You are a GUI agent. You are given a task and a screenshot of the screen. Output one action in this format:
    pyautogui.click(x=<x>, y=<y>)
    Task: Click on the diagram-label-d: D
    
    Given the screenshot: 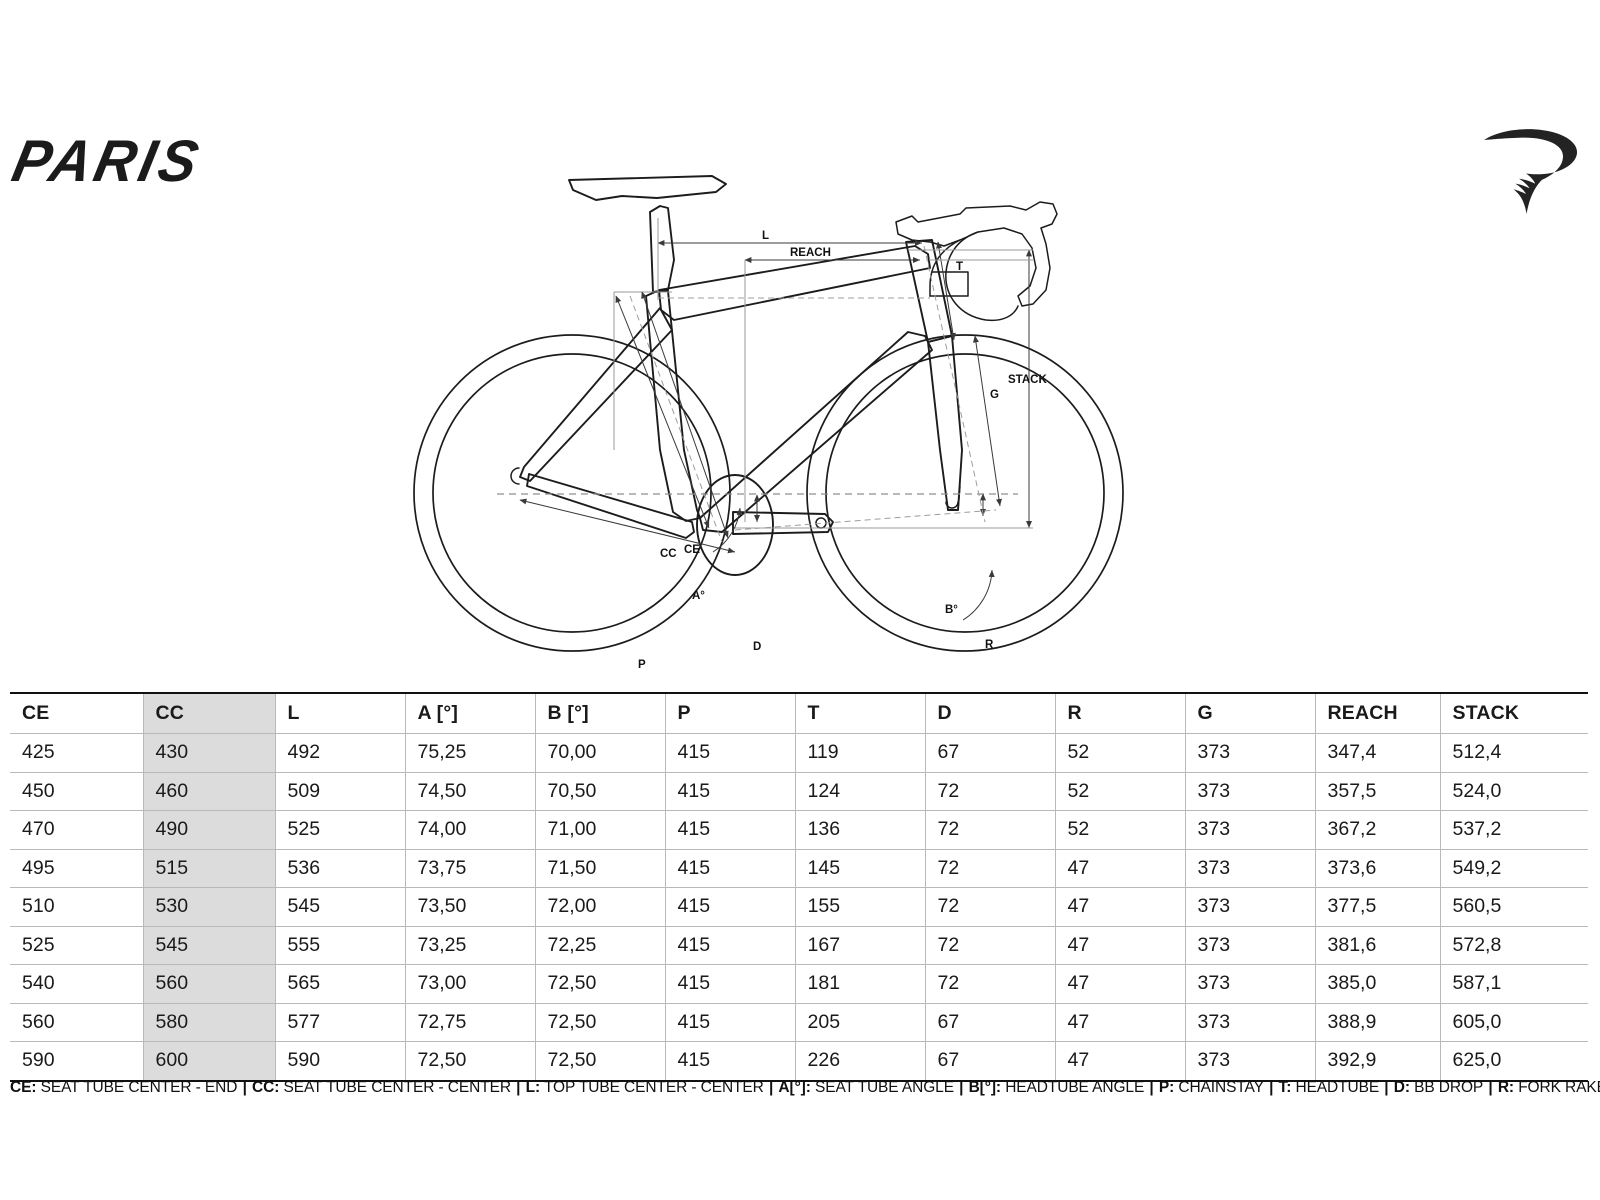 What is the action you would take?
    pyautogui.click(x=757, y=647)
    